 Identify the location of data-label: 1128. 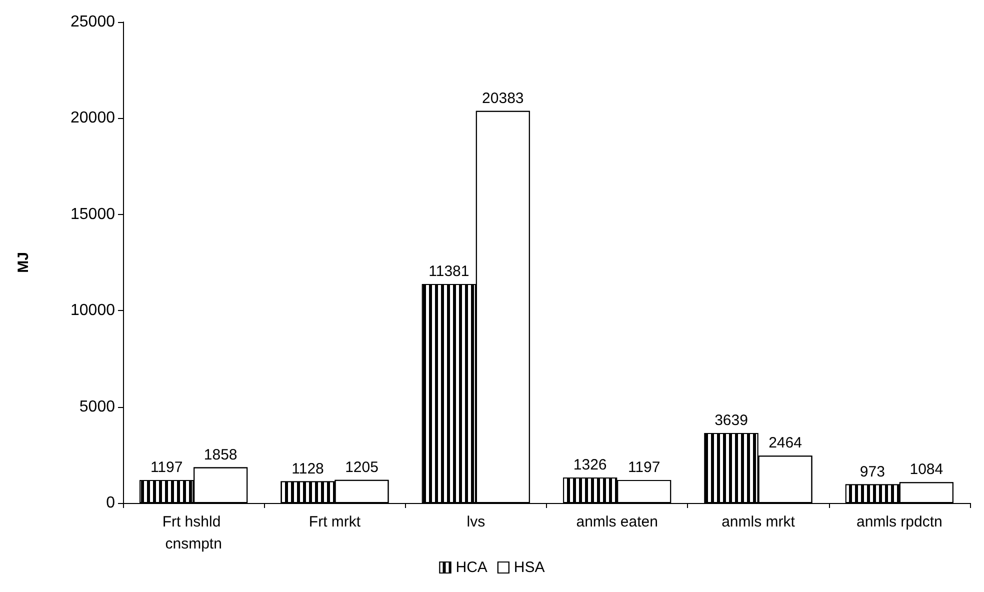
(308, 469).